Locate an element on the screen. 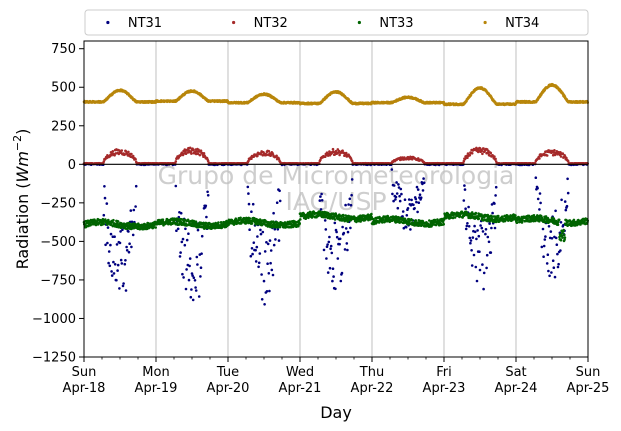  legend-marker-nt32 is located at coordinates (234, 22).